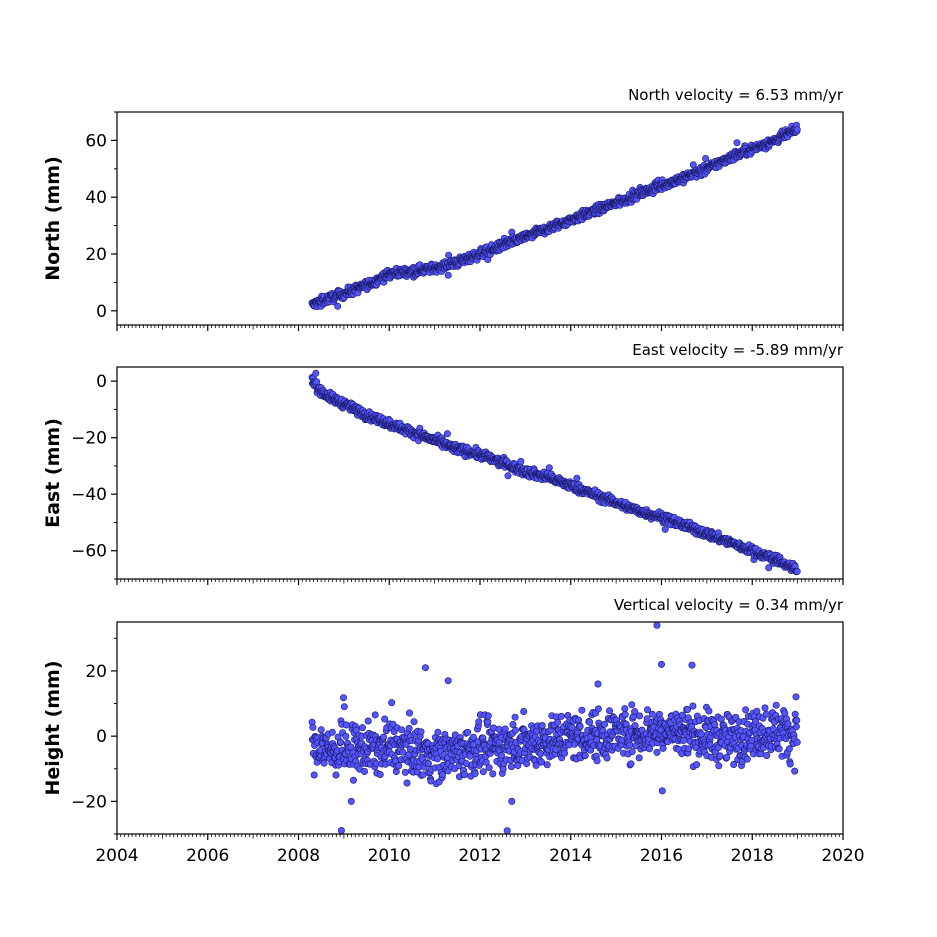  I want to click on x-tick-label: 2018, so click(752, 856).